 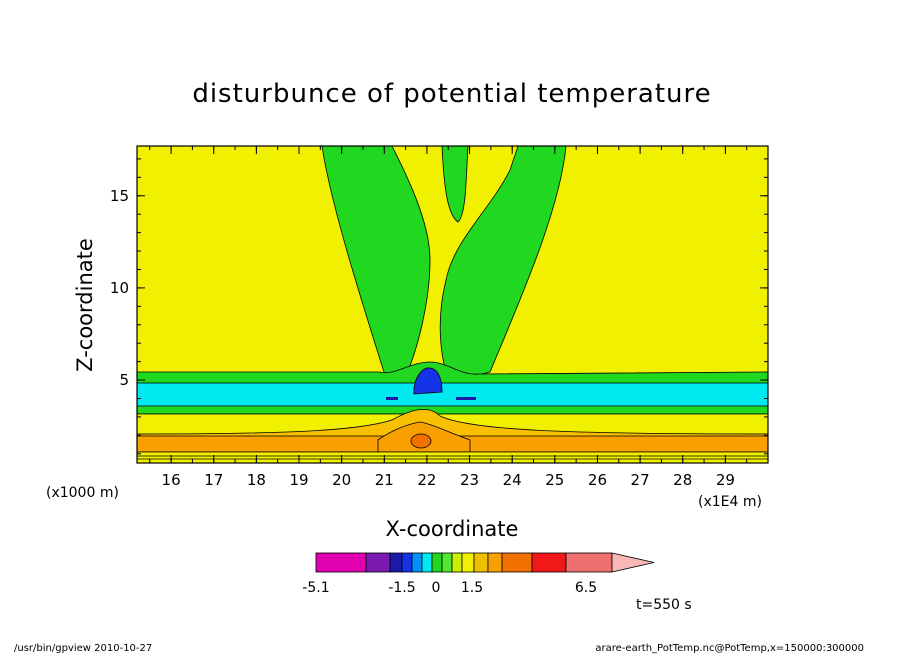 What do you see at coordinates (730, 502) in the screenshot?
I see `x-units-right: (x1E4 m)` at bounding box center [730, 502].